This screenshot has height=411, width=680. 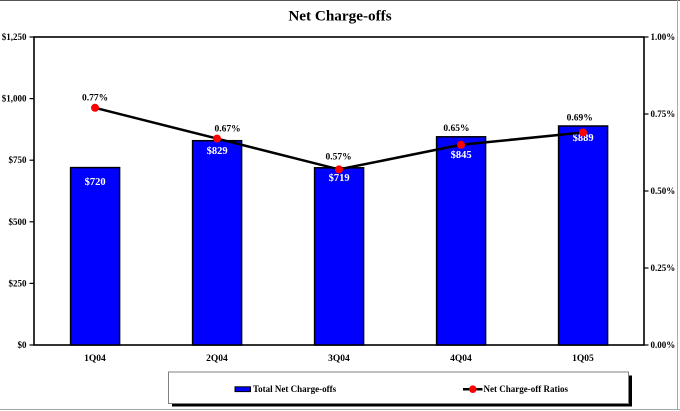 I want to click on svg-text: Net Charge-off Ratios, so click(x=526, y=389).